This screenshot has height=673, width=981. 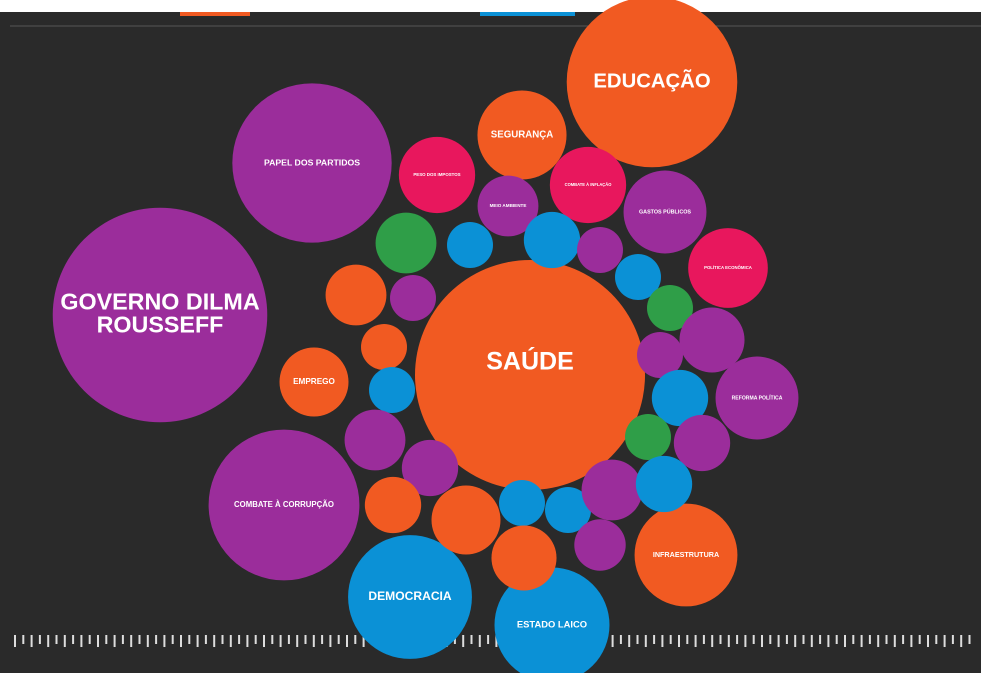 I want to click on bubble-label: DEMOCRACIA, so click(x=410, y=596).